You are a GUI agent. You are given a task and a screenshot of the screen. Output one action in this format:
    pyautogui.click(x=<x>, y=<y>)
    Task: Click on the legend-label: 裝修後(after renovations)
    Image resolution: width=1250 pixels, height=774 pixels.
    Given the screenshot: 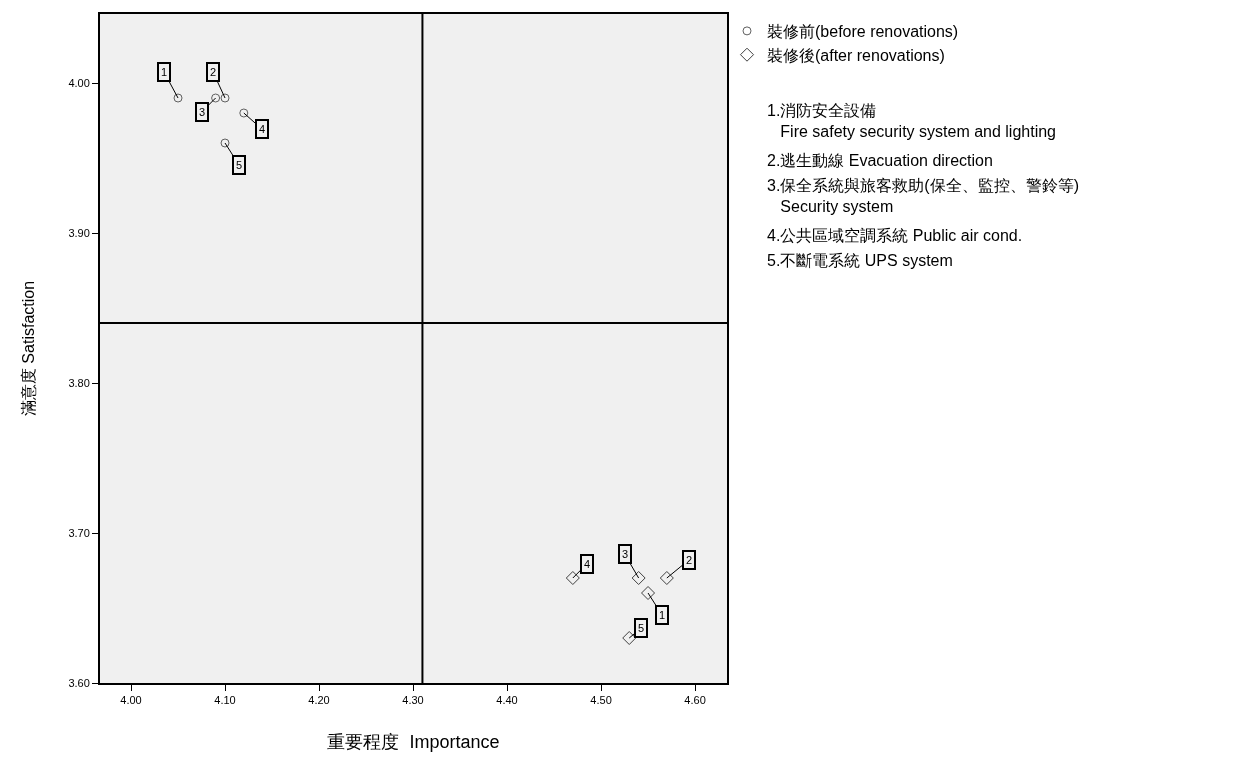 What is the action you would take?
    pyautogui.click(x=856, y=55)
    